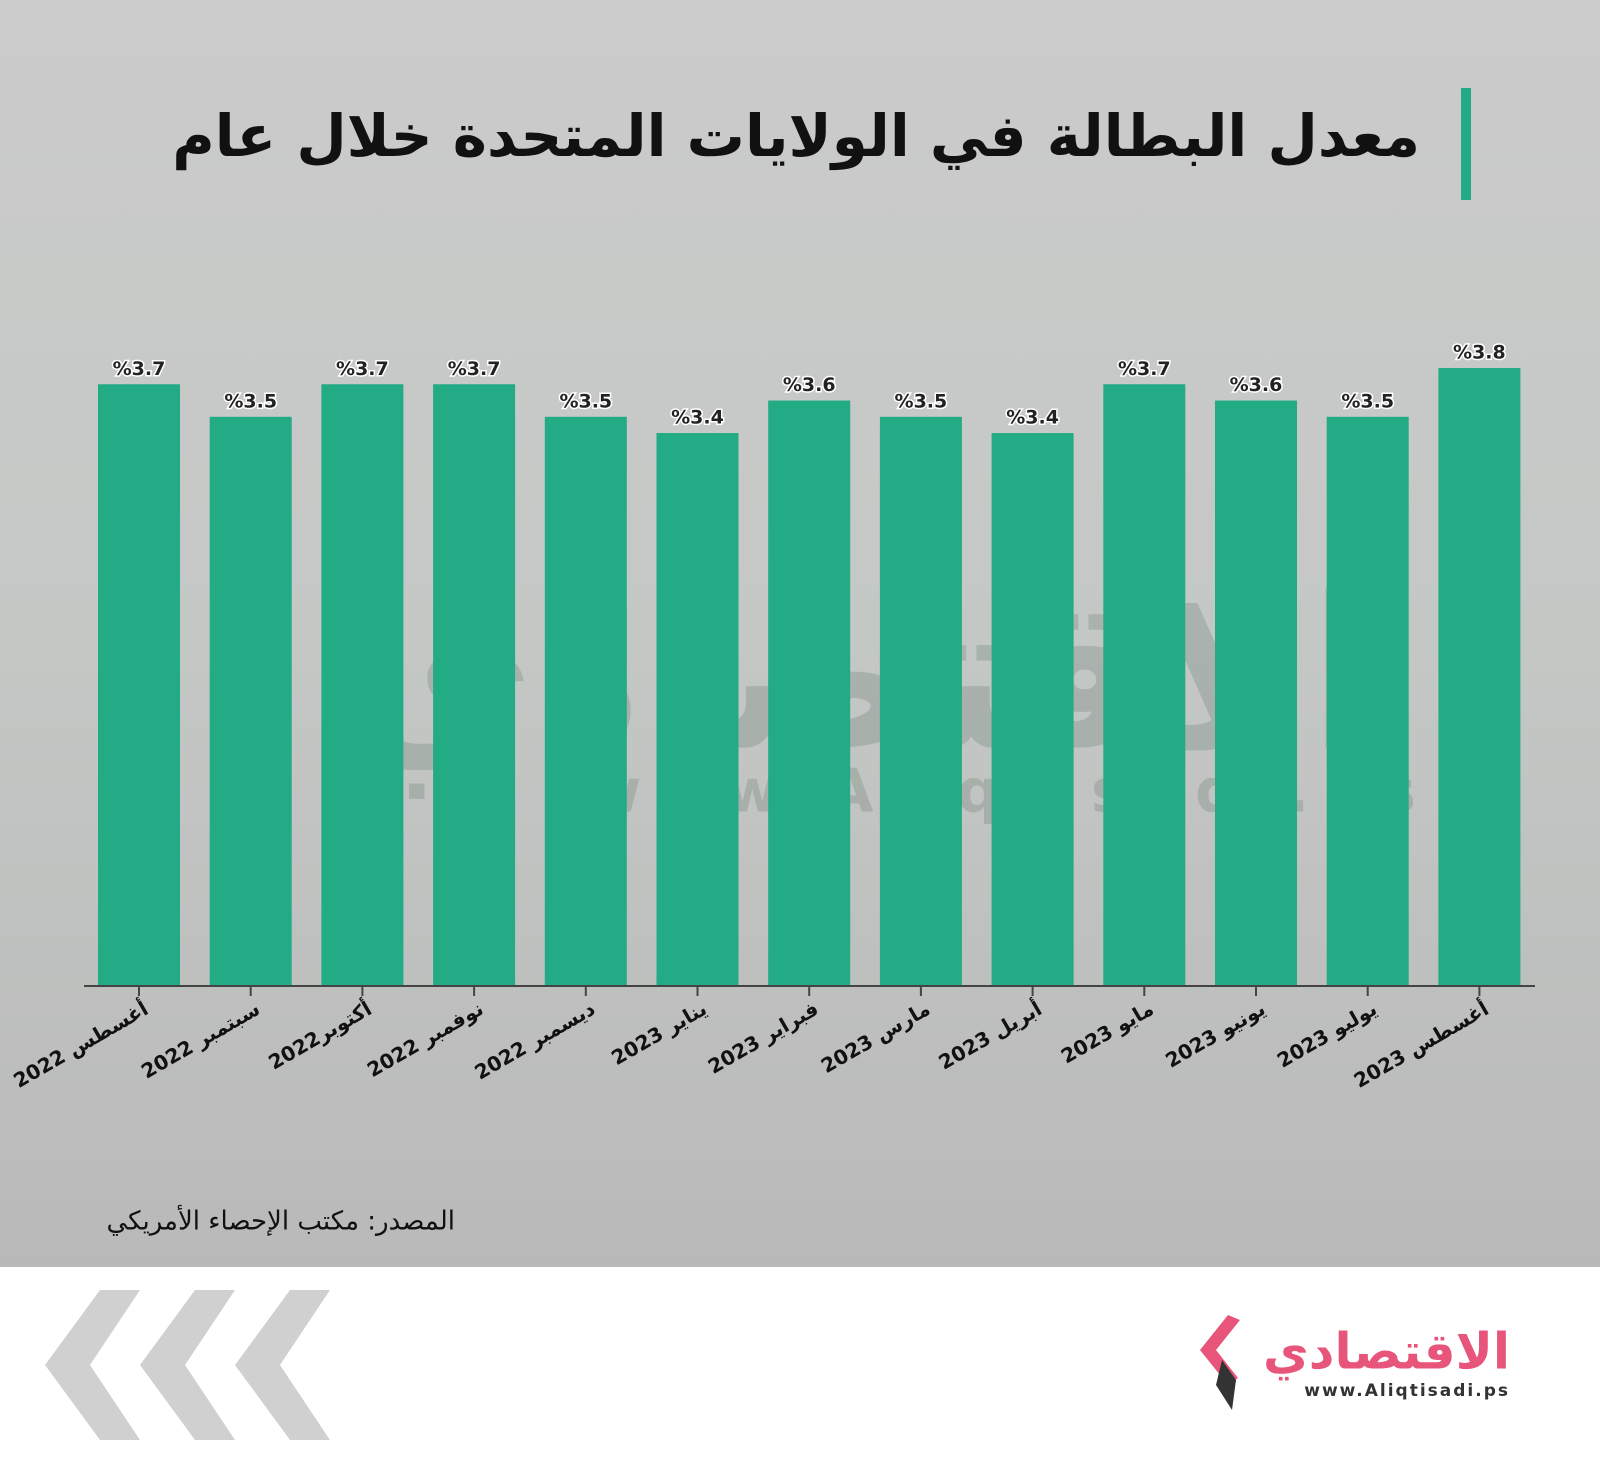  I want to click on chevrons, so click(187, 1365).